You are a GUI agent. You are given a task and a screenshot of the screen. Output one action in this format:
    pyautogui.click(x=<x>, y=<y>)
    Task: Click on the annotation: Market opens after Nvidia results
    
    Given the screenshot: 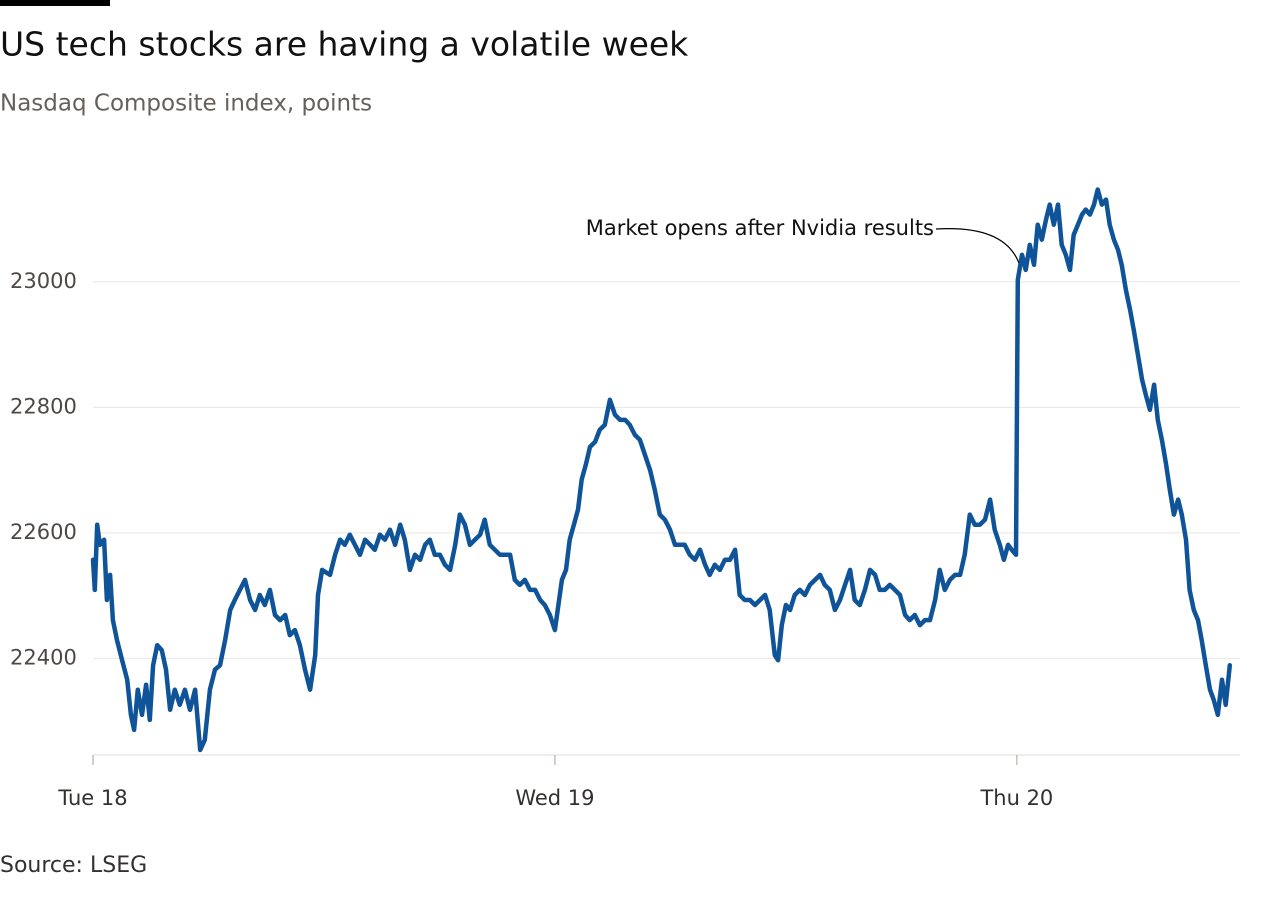 What is the action you would take?
    pyautogui.click(x=760, y=228)
    